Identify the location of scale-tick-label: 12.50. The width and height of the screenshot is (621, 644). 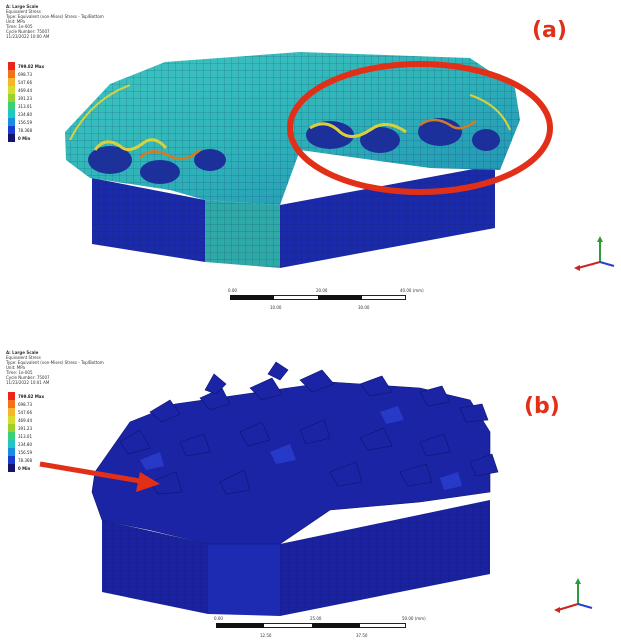
(266, 635).